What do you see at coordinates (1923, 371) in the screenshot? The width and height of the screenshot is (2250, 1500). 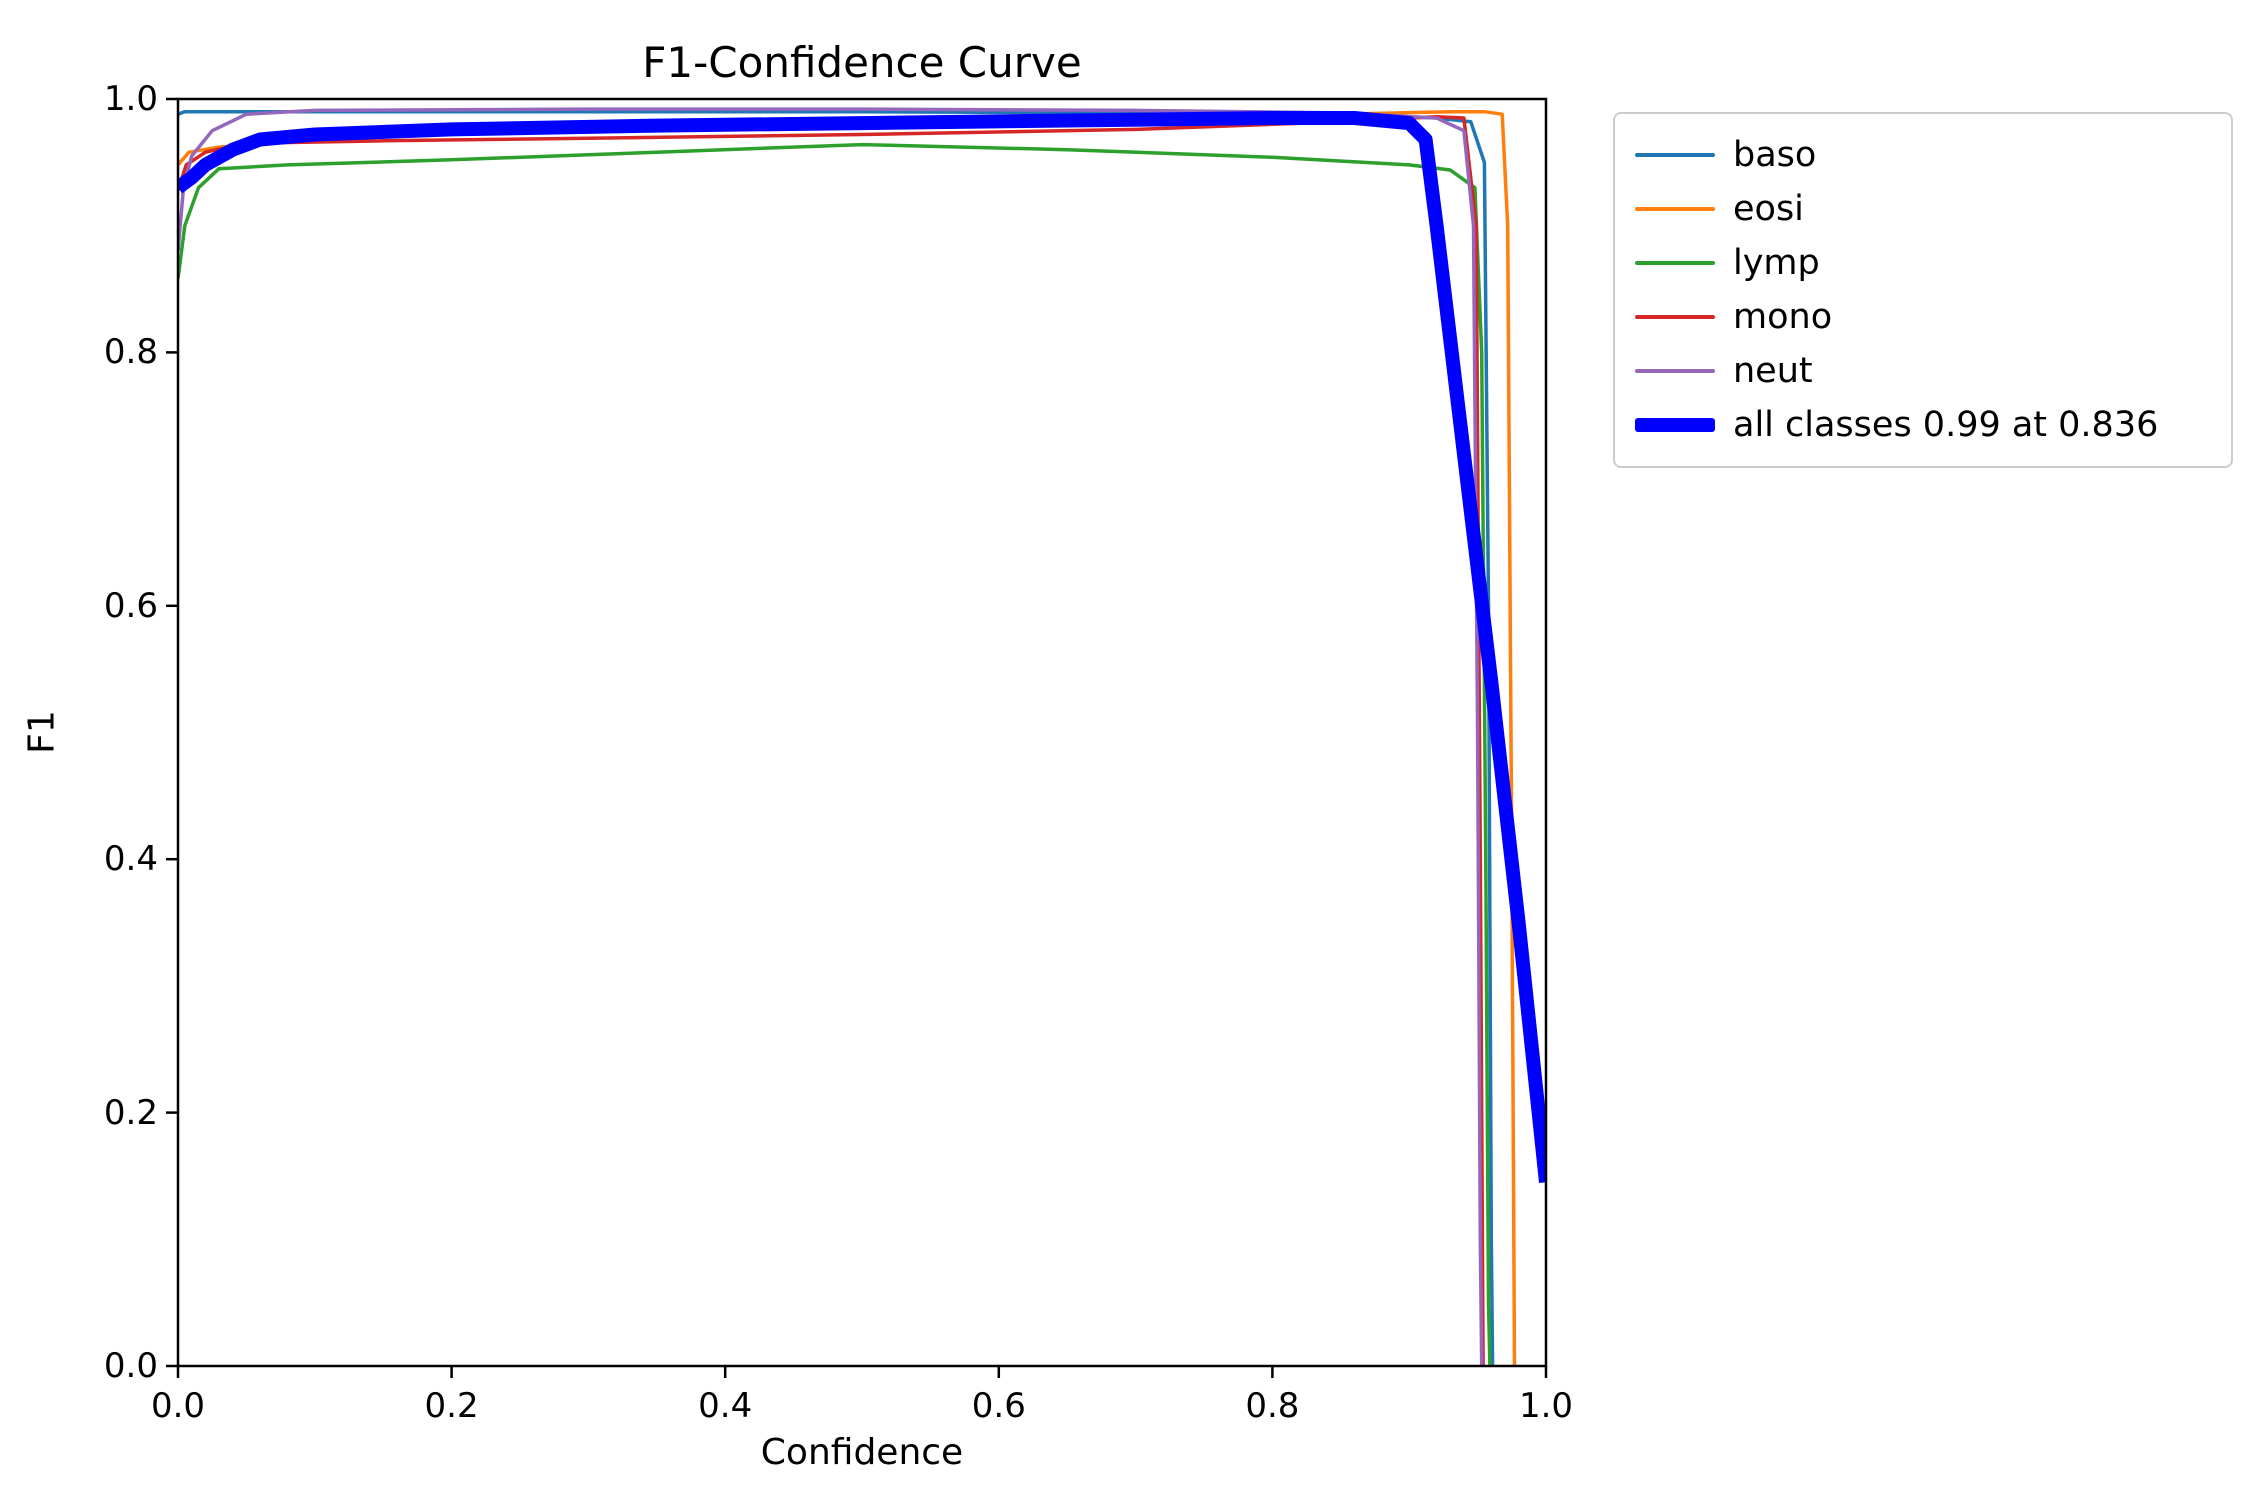 I see `legend-item-neut: neut` at bounding box center [1923, 371].